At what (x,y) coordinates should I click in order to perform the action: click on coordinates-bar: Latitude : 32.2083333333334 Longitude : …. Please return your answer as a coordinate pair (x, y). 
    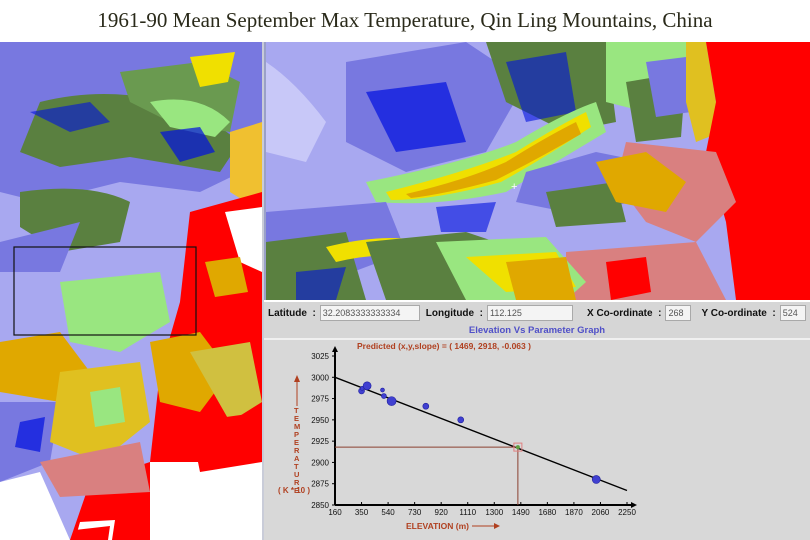
    Looking at the image, I should click on (537, 313).